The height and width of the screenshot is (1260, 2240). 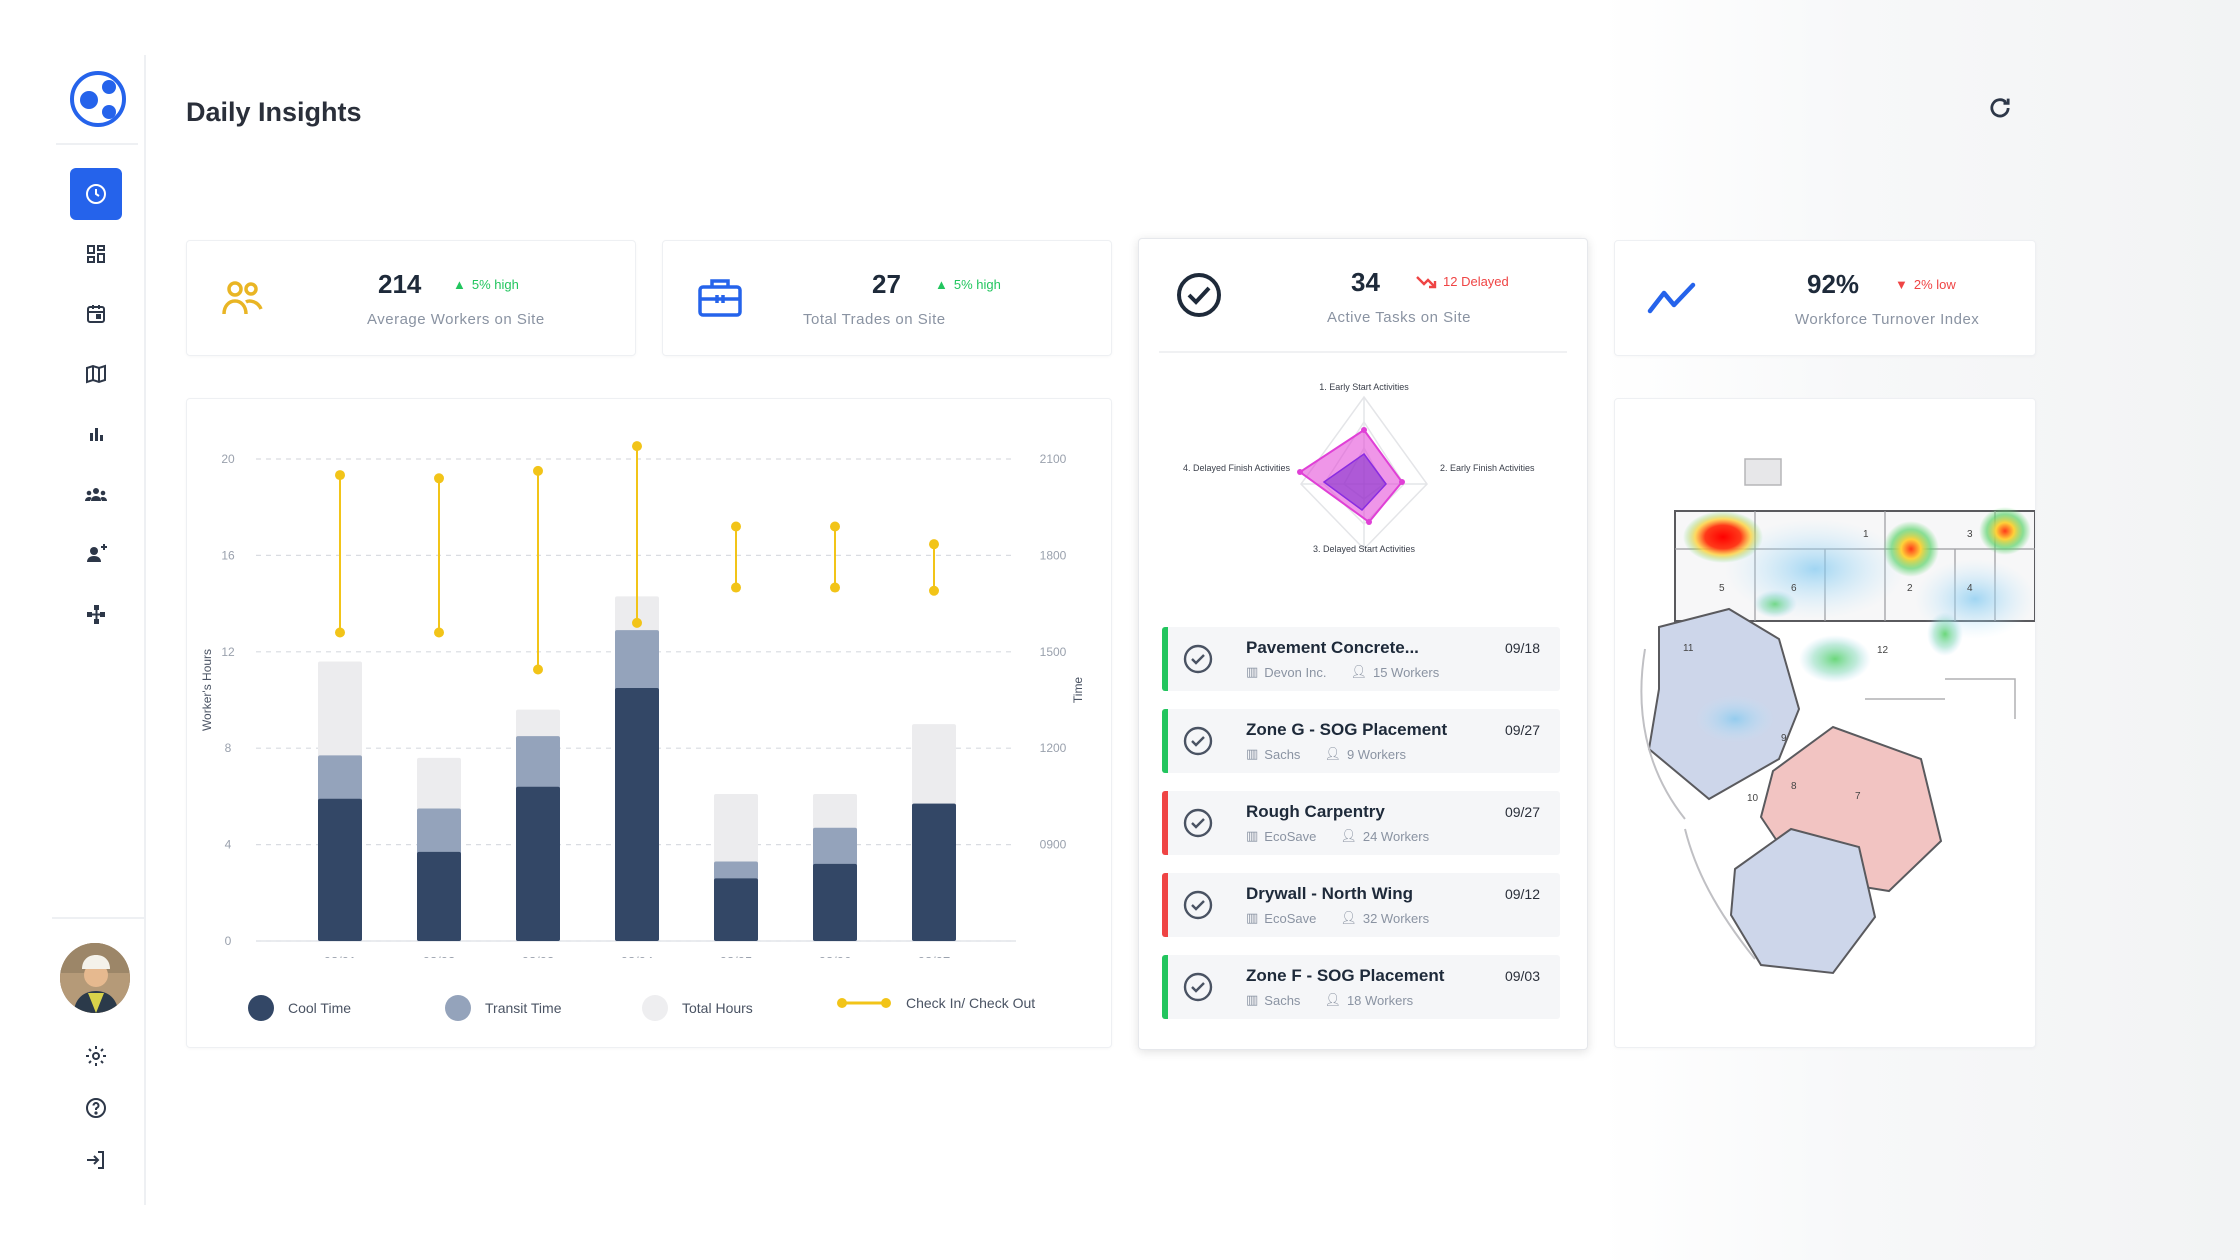 I want to click on nav-logout, so click(x=96, y=1160).